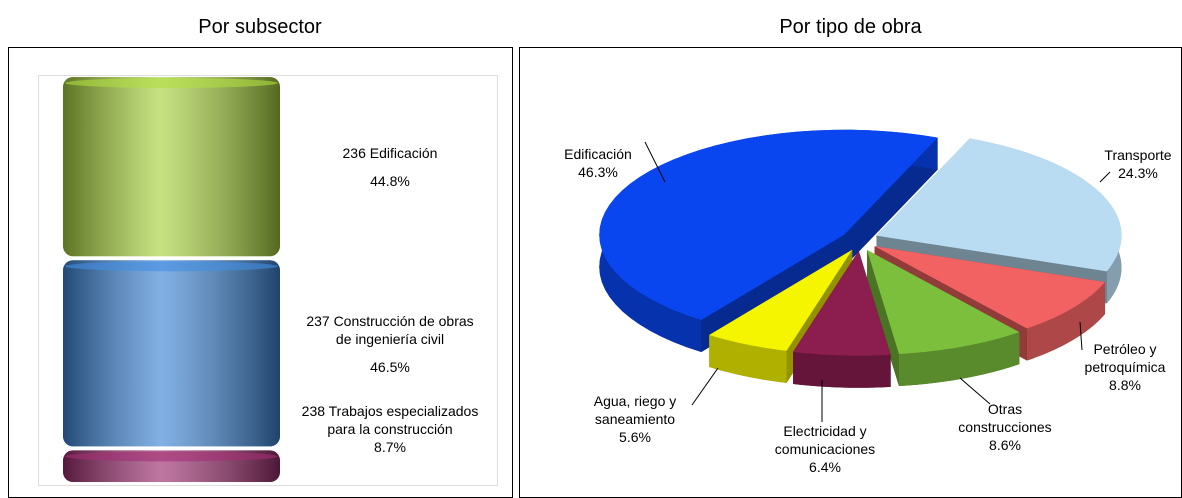 This screenshot has width=1182, height=498. What do you see at coordinates (825, 440) in the screenshot?
I see `label-text: Electricidad y comunicaciones` at bounding box center [825, 440].